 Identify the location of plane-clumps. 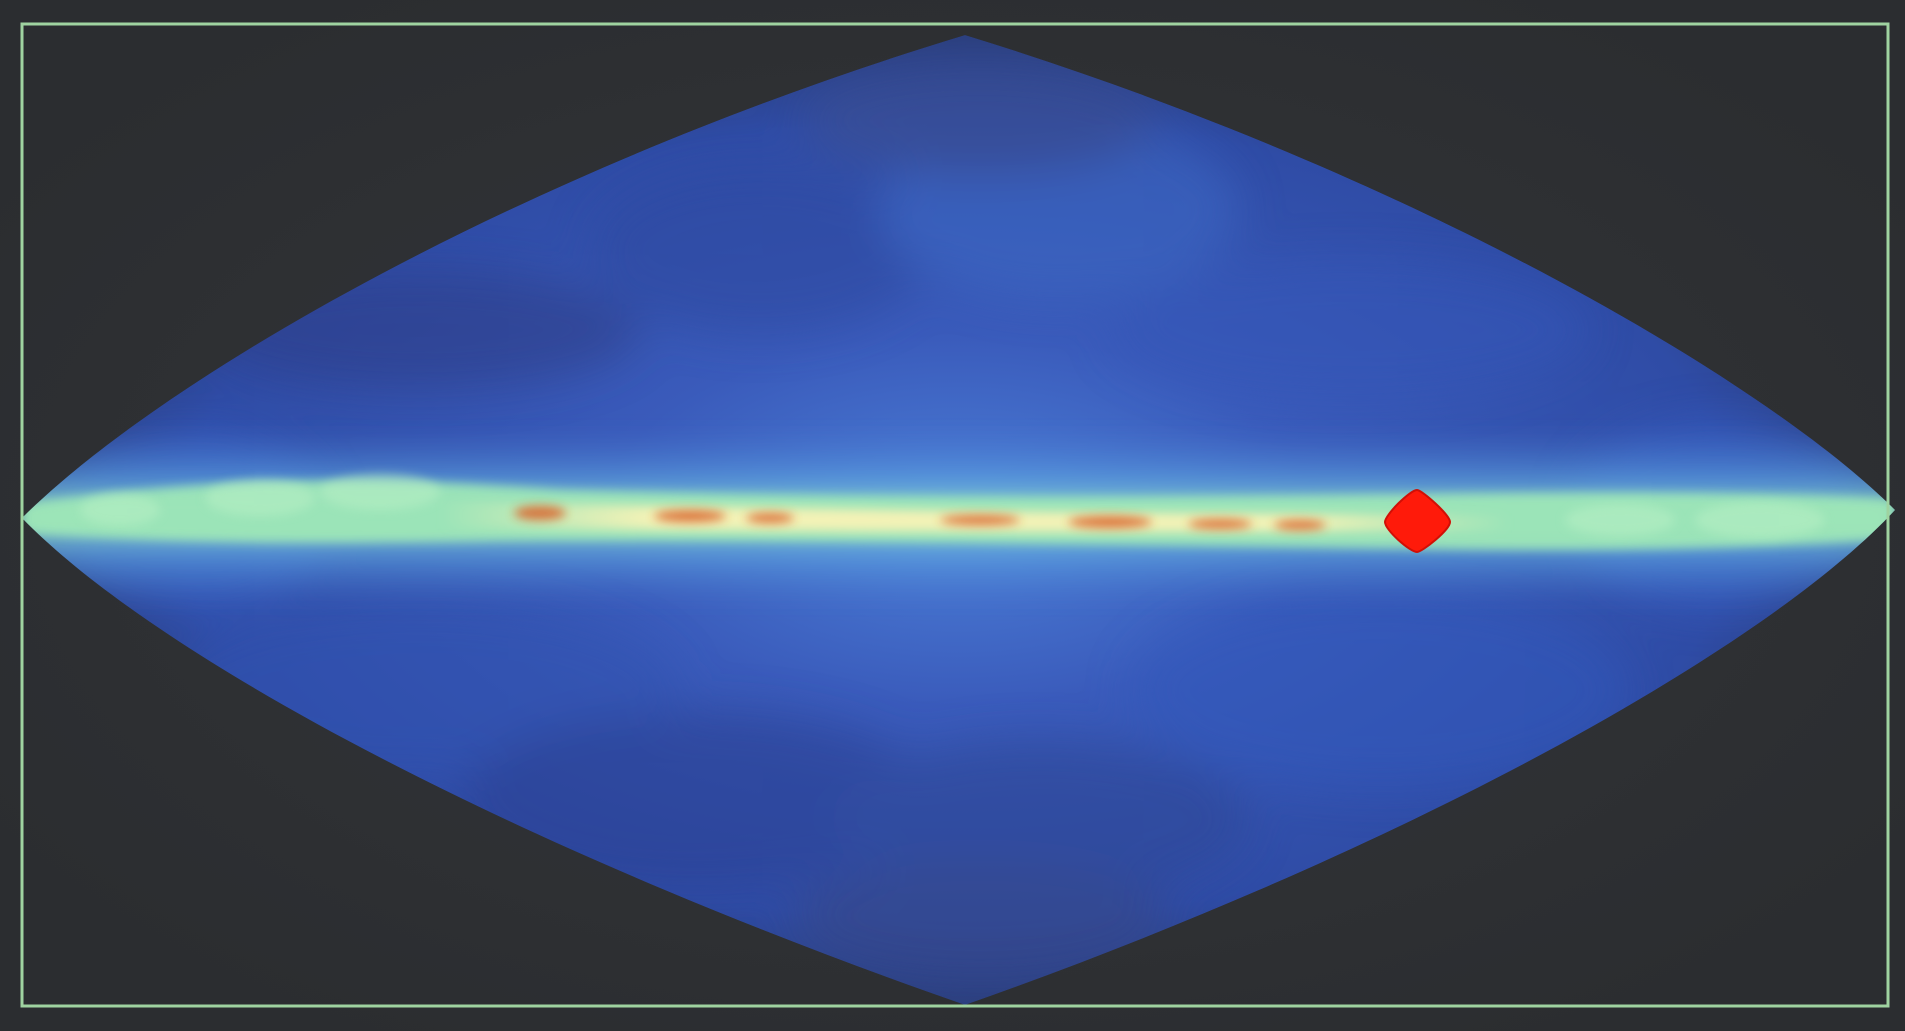
(952, 506).